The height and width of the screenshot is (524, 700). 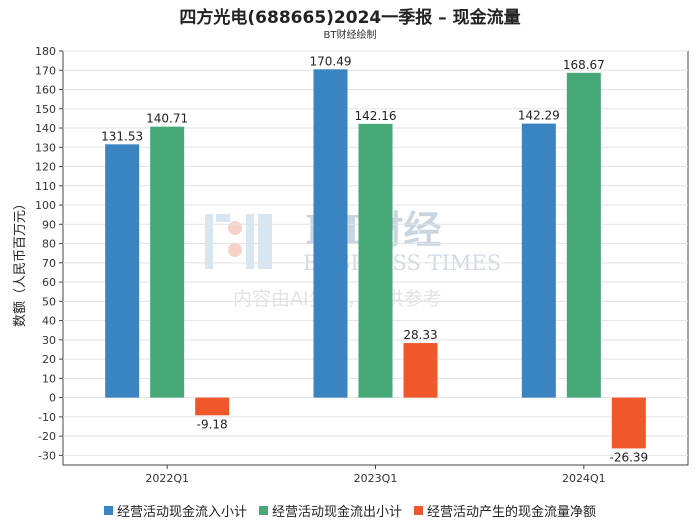 What do you see at coordinates (420, 335) in the screenshot?
I see `data-label: 28.33` at bounding box center [420, 335].